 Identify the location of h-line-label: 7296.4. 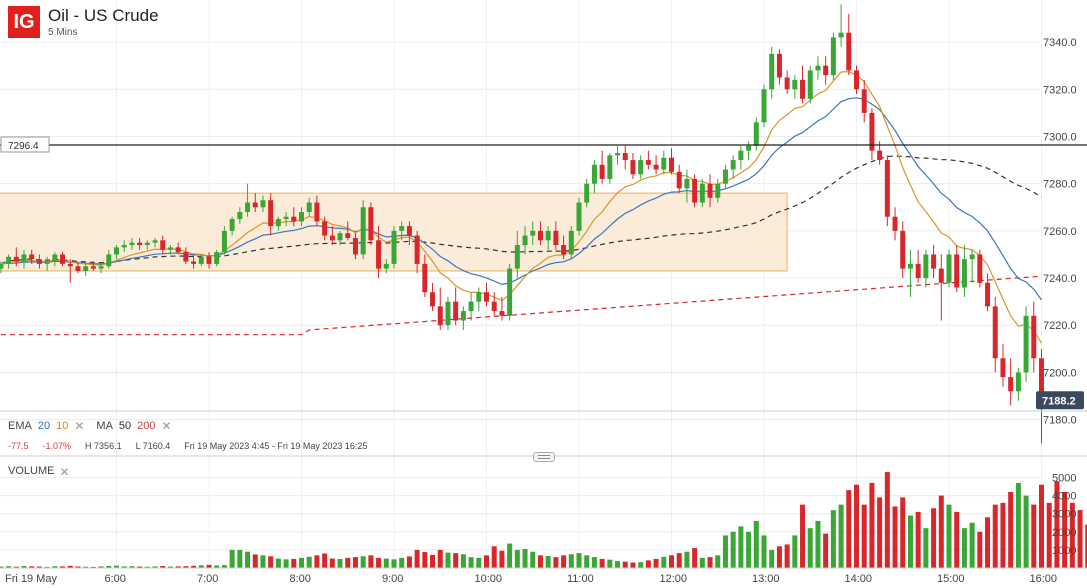
(23, 146).